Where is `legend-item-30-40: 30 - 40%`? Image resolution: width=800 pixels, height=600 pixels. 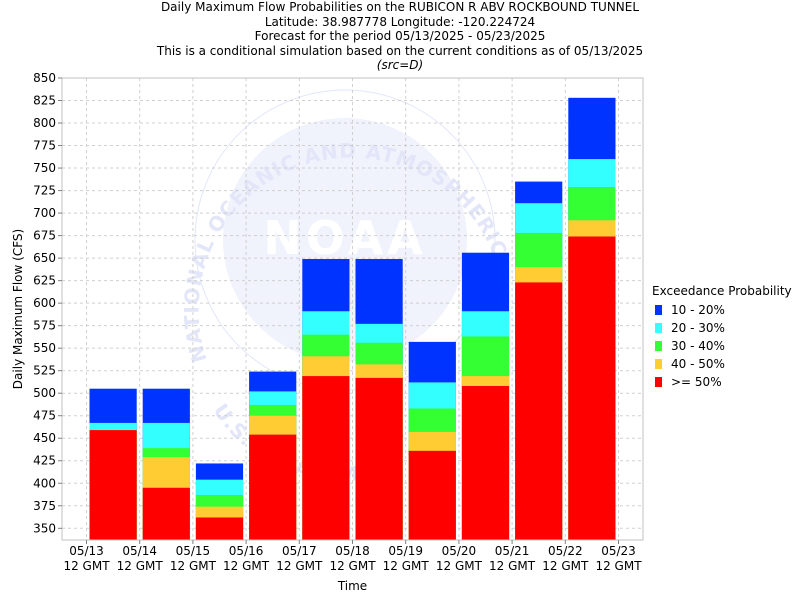 legend-item-30-40: 30 - 40% is located at coordinates (722, 346).